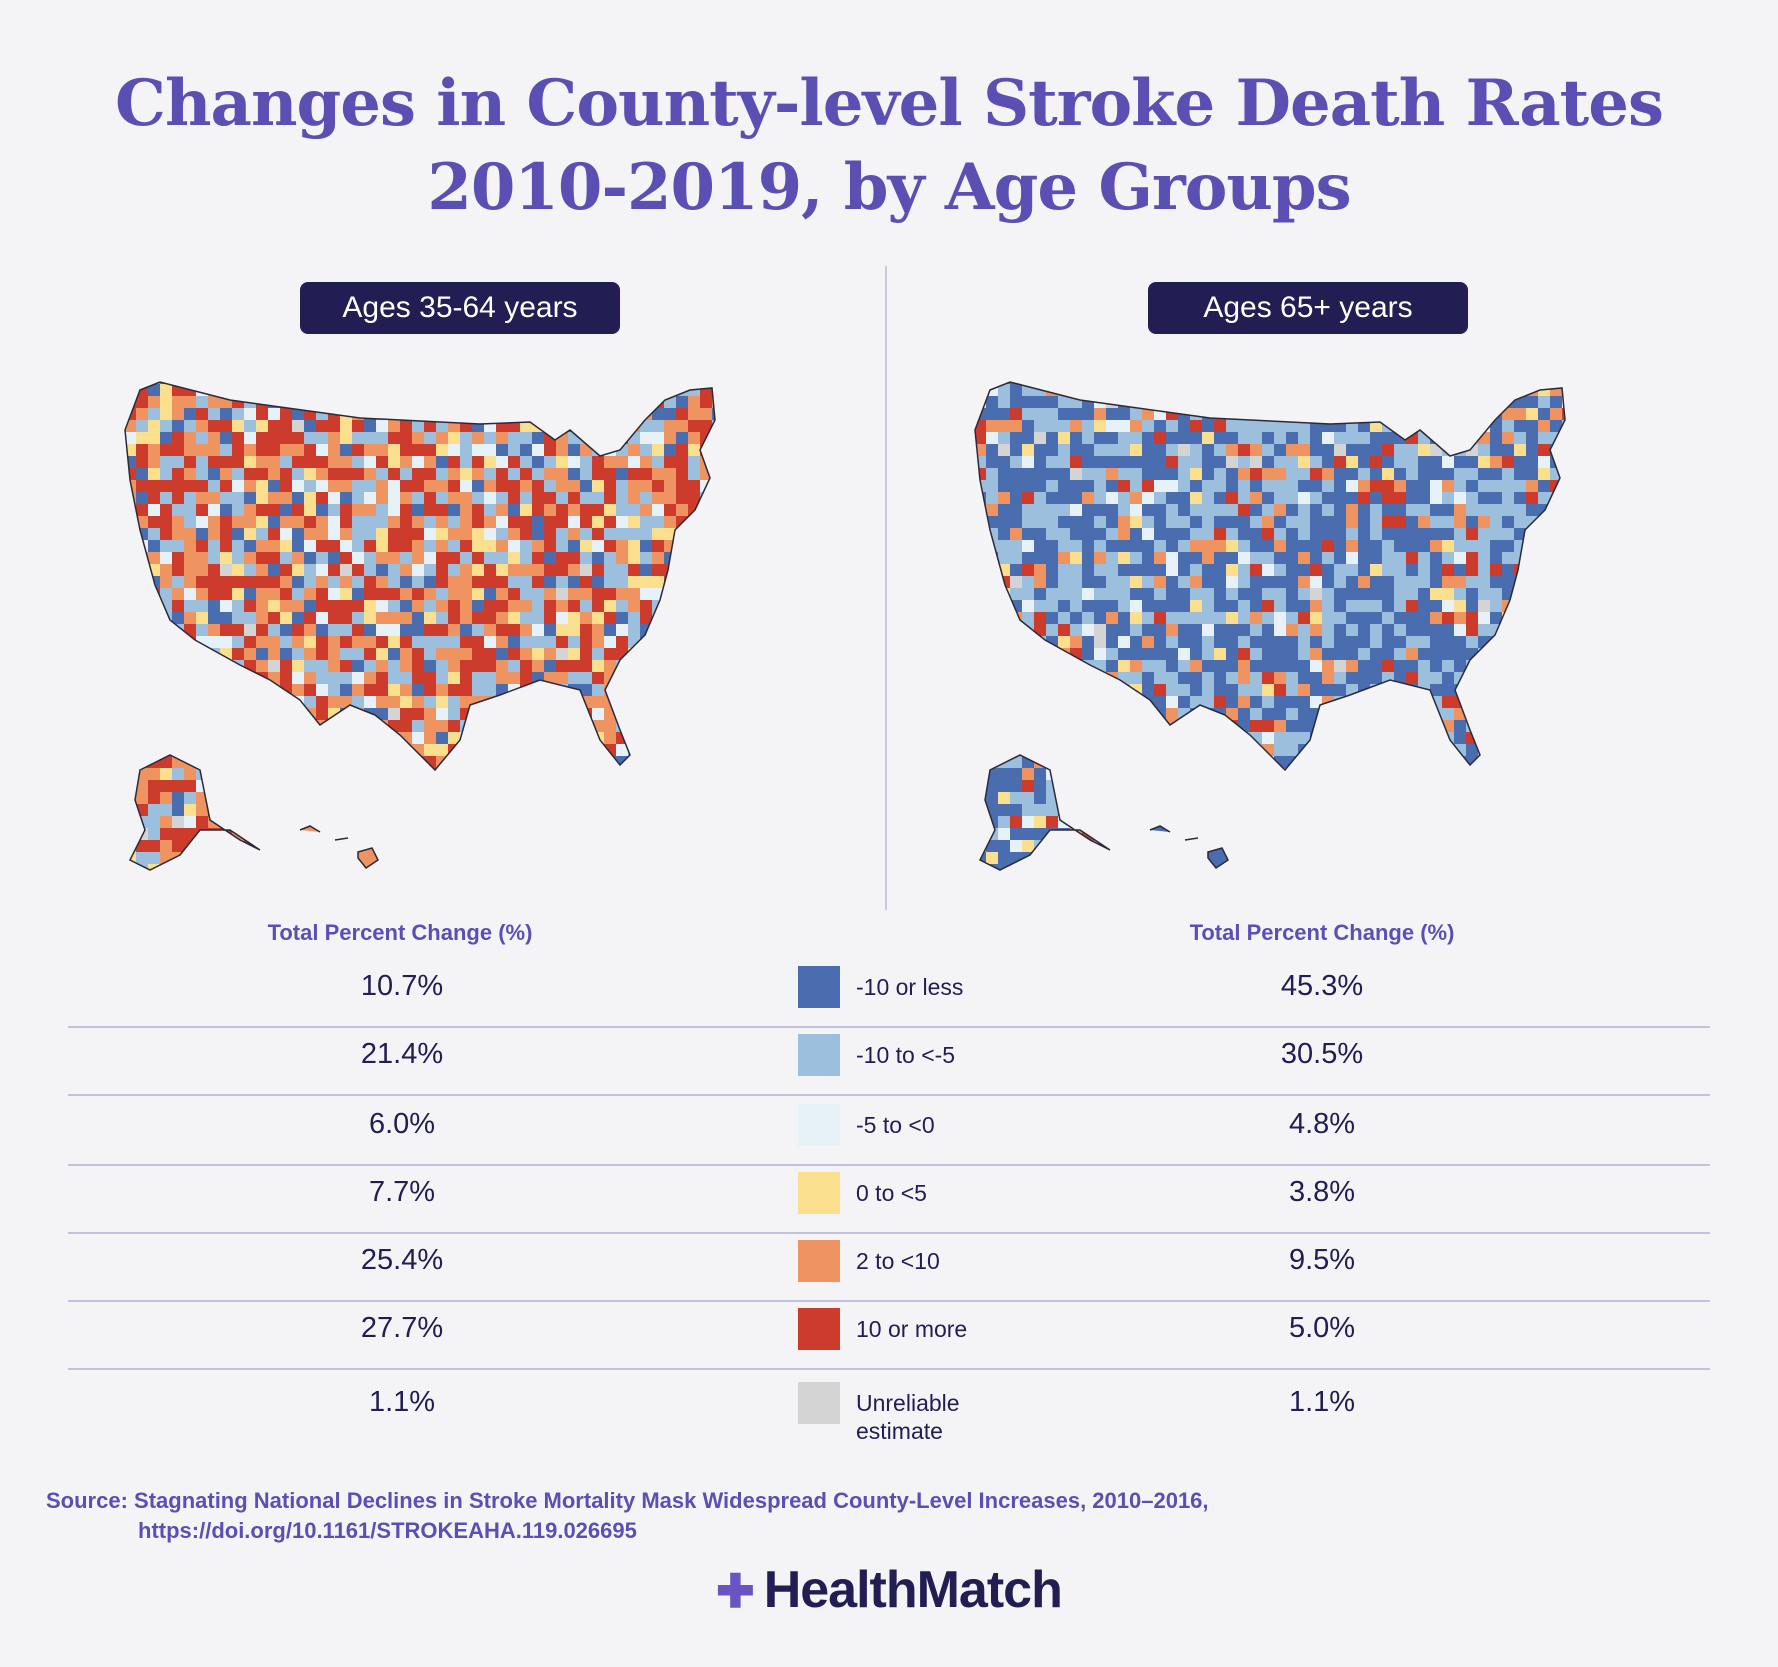 The width and height of the screenshot is (1778, 1667). What do you see at coordinates (450, 620) in the screenshot?
I see `us-map-35-64-graphic` at bounding box center [450, 620].